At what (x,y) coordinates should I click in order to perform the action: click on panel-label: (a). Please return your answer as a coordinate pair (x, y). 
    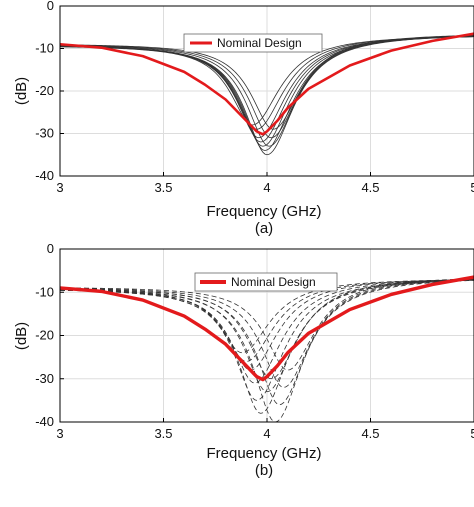
    Looking at the image, I should click on (264, 228).